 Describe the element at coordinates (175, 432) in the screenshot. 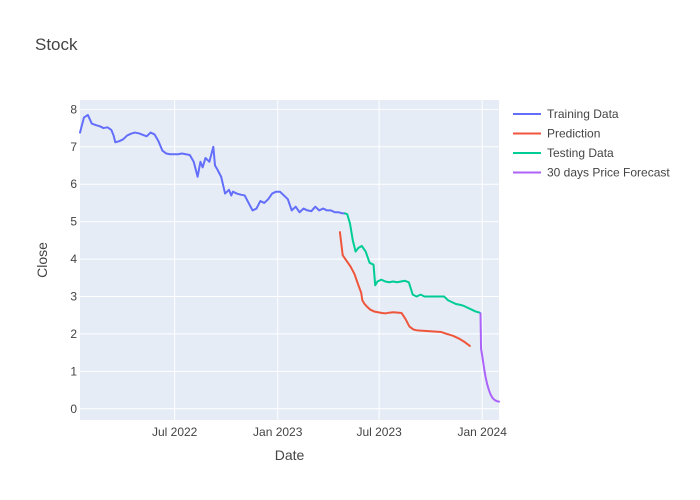

I see `x-tick-label: Jul 2022` at that location.